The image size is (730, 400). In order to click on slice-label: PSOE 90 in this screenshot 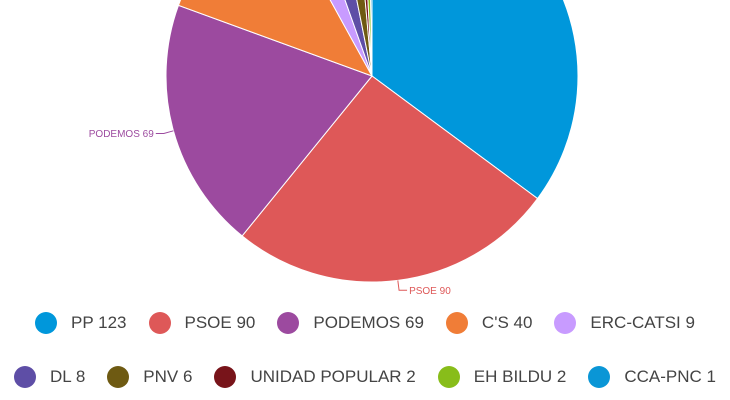, I will do `click(430, 291)`.